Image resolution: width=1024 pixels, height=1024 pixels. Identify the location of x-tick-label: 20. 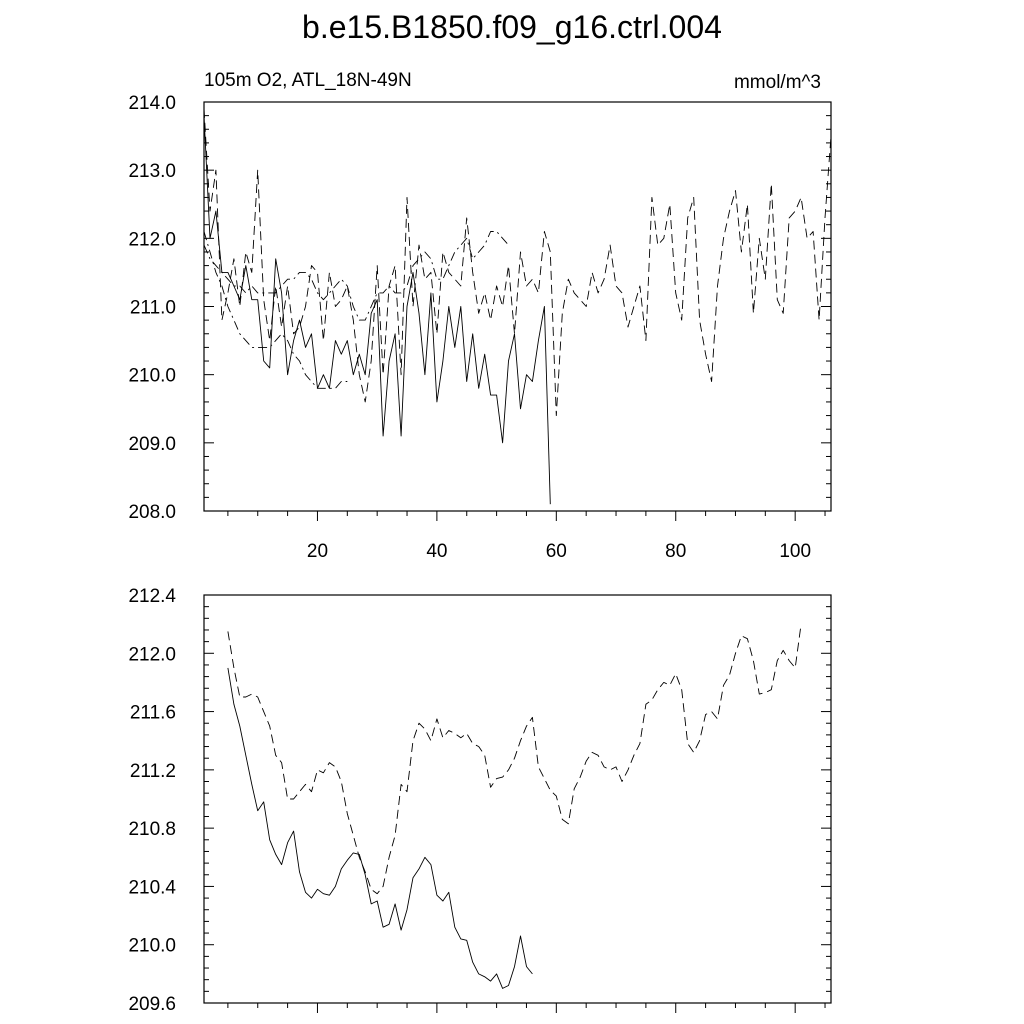
(317, 551).